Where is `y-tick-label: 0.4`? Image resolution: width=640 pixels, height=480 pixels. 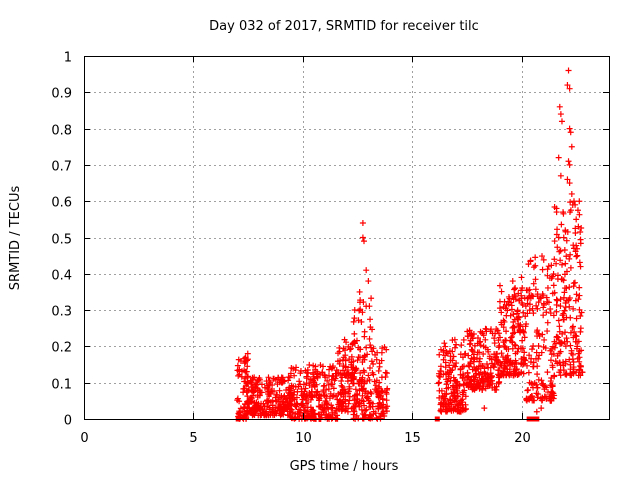
y-tick-label: 0.4 is located at coordinates (61, 276).